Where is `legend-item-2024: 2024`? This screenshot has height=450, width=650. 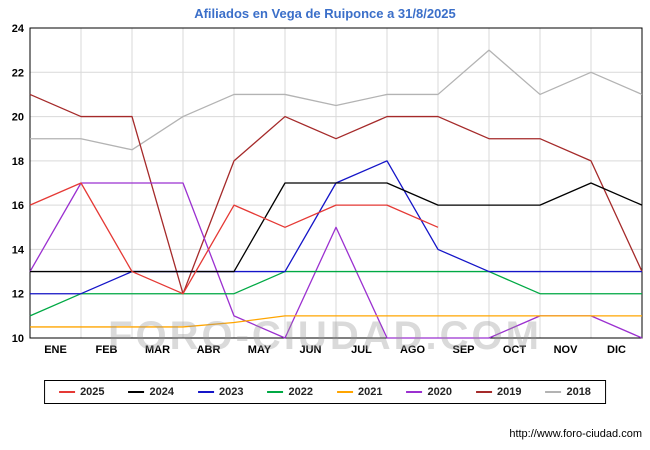 legend-item-2024: 2024 is located at coordinates (151, 392).